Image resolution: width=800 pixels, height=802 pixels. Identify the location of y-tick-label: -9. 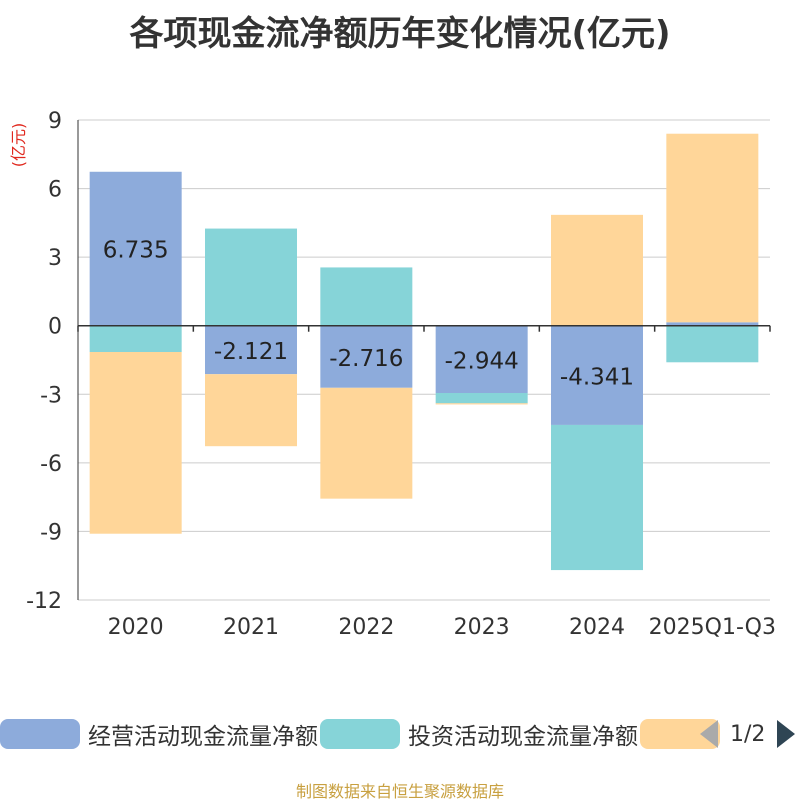
(51, 532).